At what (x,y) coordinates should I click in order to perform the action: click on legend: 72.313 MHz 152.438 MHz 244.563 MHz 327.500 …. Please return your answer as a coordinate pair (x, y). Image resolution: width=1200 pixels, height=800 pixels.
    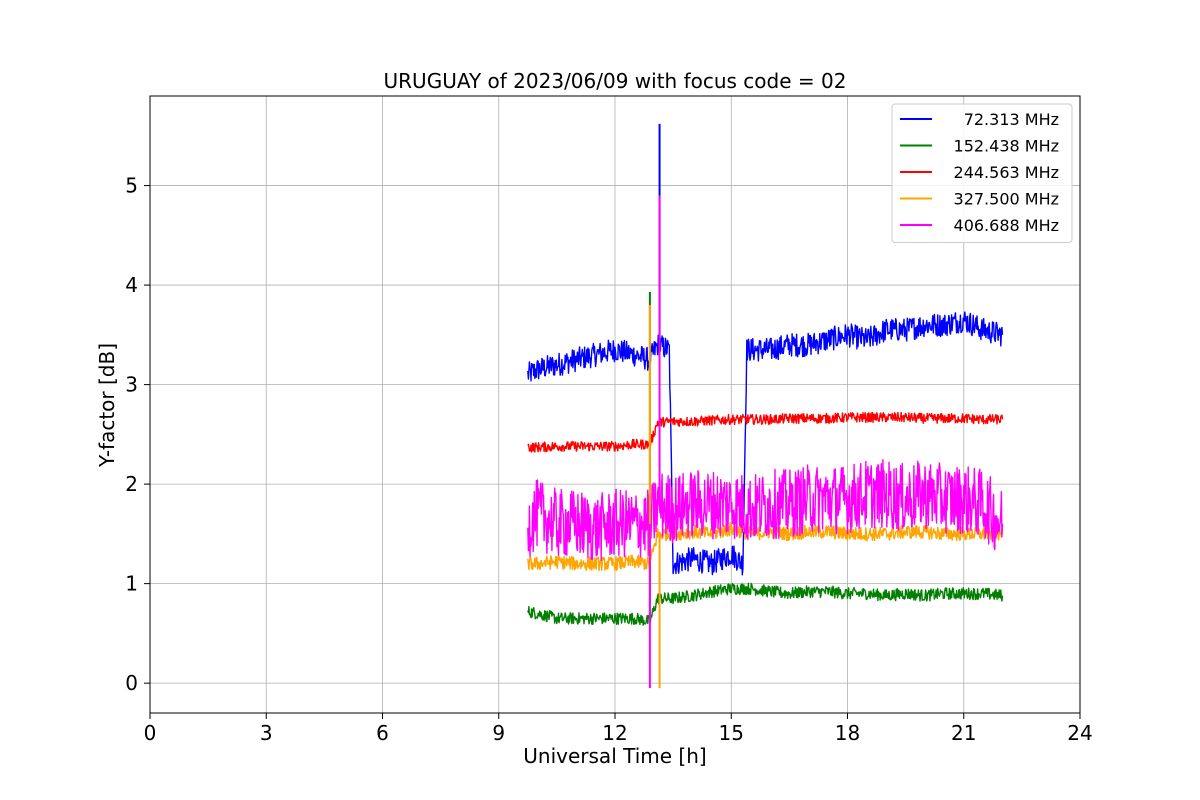
    Looking at the image, I should click on (982, 173).